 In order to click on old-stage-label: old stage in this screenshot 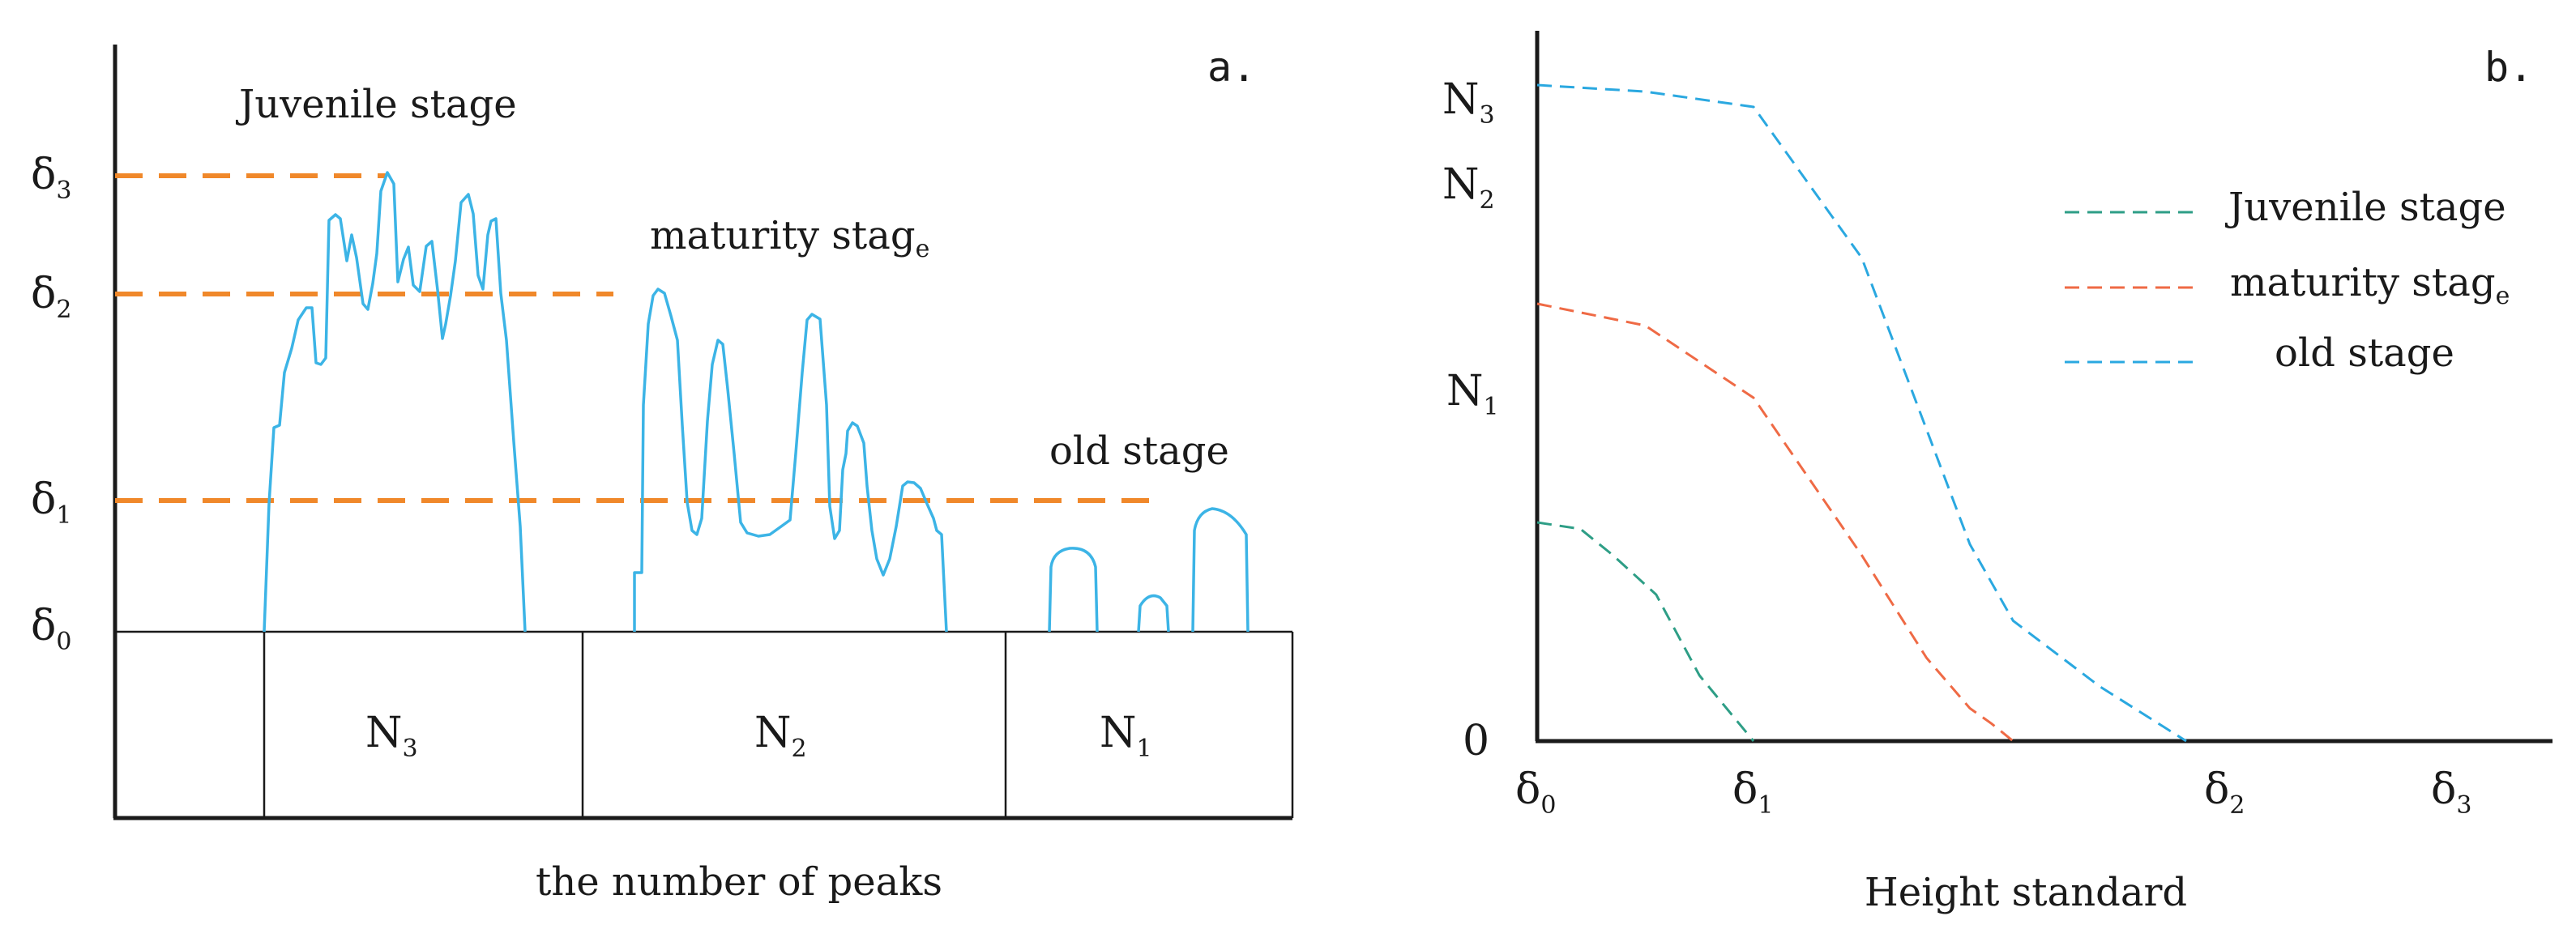, I will do `click(1139, 451)`.